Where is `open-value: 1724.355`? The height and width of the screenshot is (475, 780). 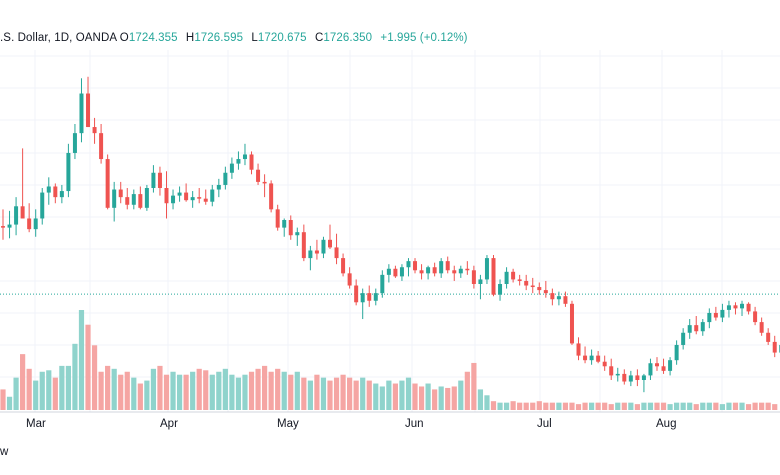 open-value: 1724.355 is located at coordinates (153, 38).